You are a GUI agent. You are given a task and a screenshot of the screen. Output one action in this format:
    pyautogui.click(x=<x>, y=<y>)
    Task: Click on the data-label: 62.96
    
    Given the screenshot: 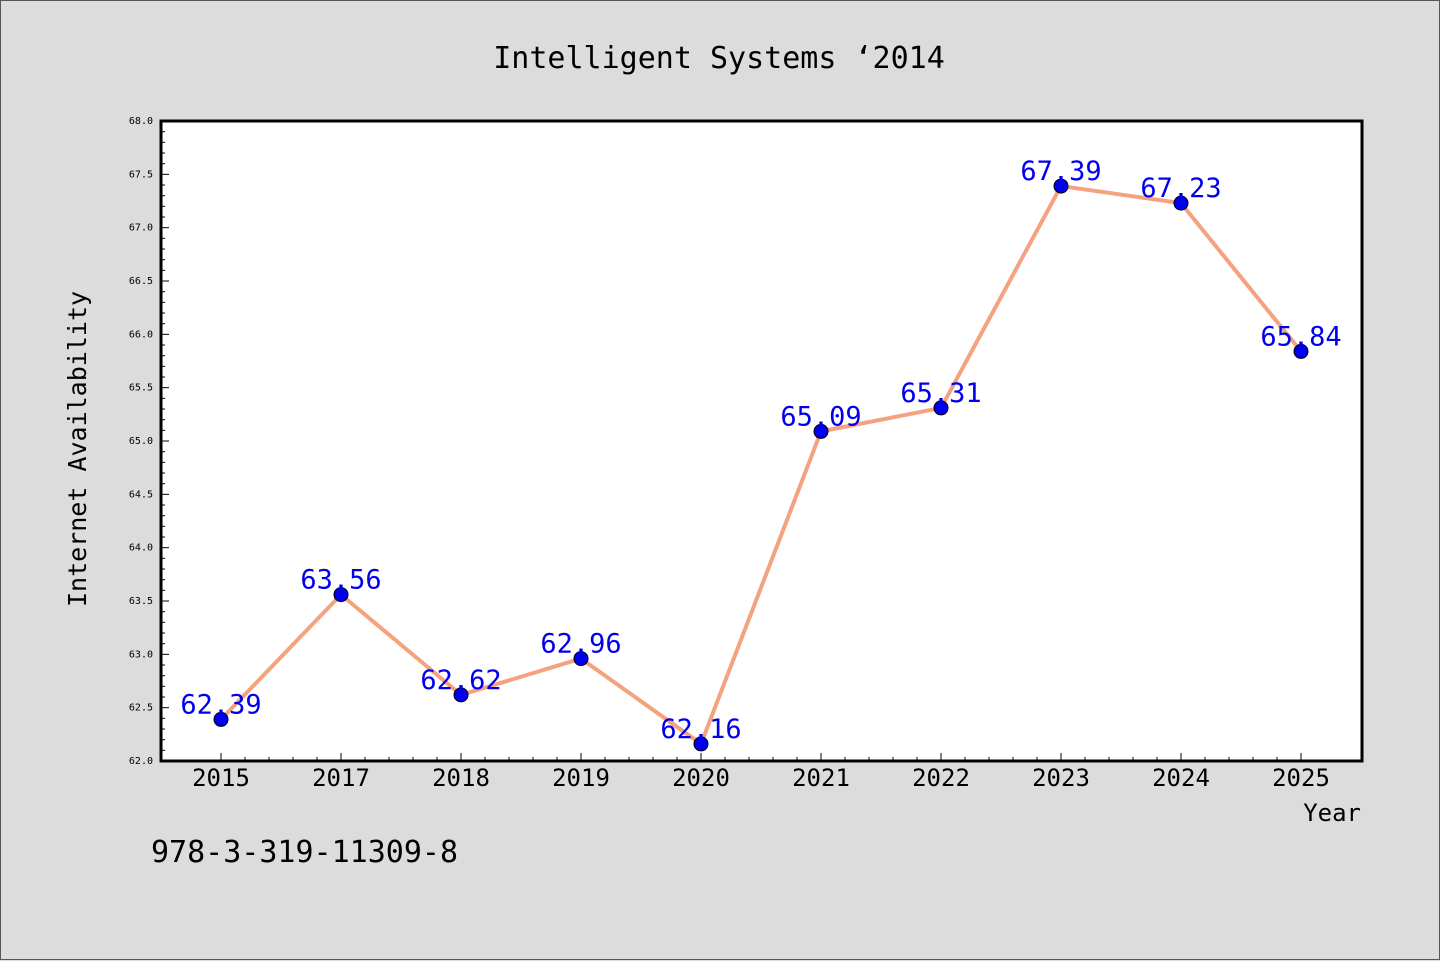 What is the action you would take?
    pyautogui.click(x=580, y=644)
    